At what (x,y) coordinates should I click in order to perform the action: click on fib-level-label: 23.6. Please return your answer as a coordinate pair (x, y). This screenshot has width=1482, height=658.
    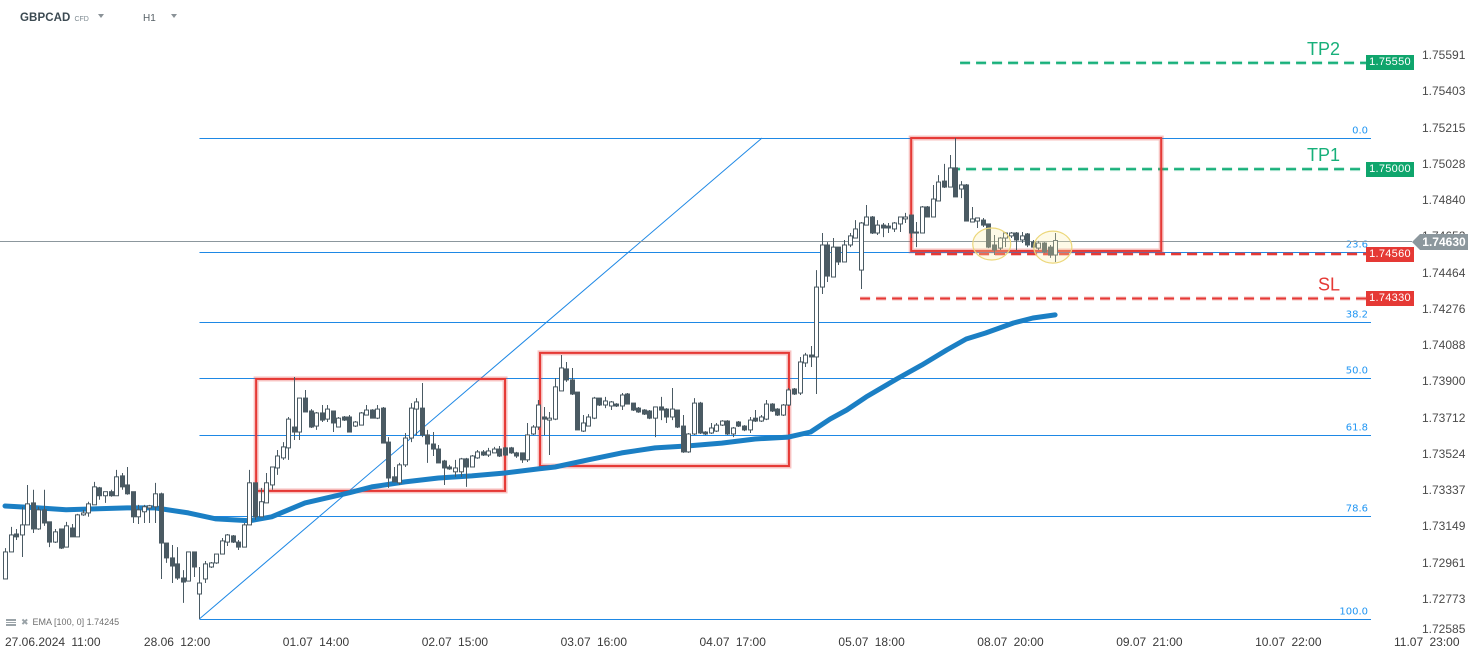
    Looking at the image, I should click on (1357, 245).